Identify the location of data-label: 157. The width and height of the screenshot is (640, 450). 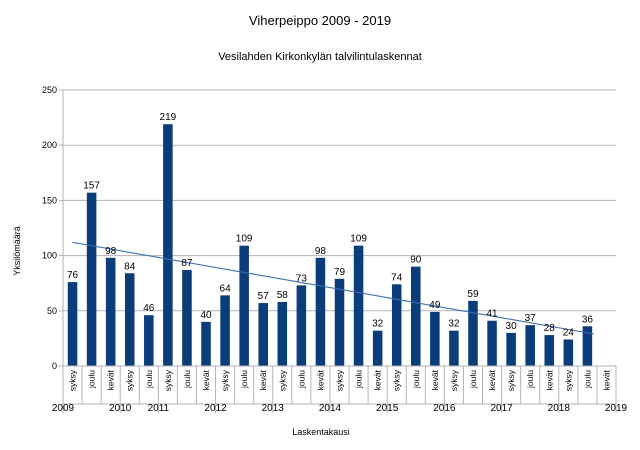
(91, 186).